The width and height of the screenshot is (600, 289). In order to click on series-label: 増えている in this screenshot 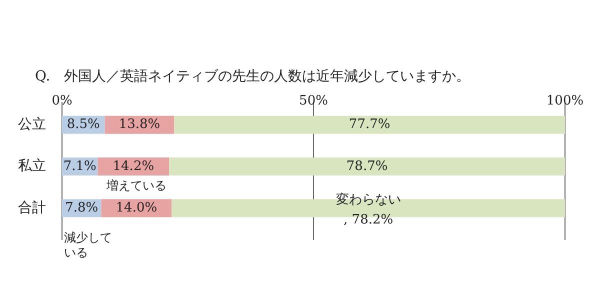, I will do `click(135, 185)`.